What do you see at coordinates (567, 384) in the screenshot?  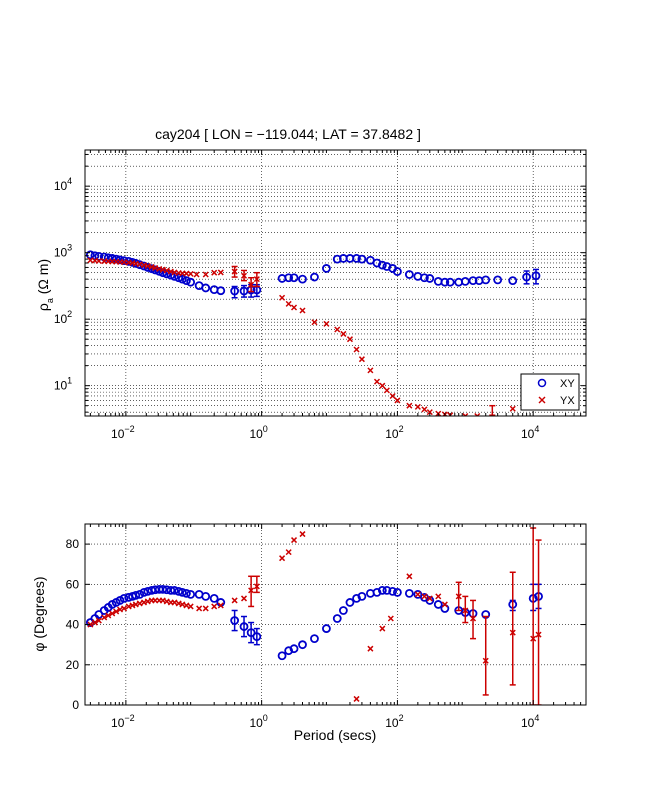 I see `legend-xy-label: XY` at bounding box center [567, 384].